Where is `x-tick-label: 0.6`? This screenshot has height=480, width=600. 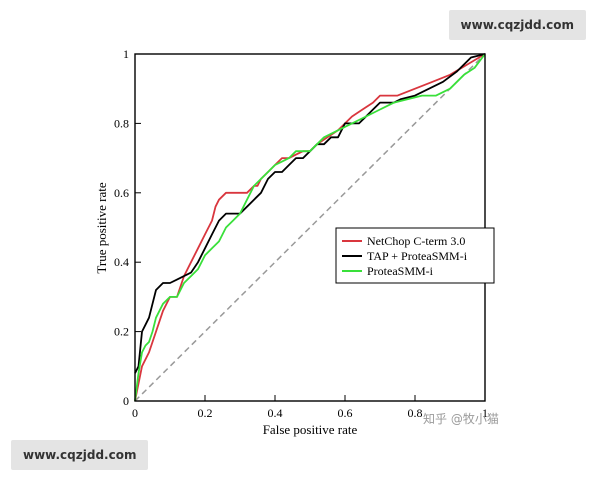 x-tick-label: 0.6 is located at coordinates (345, 413).